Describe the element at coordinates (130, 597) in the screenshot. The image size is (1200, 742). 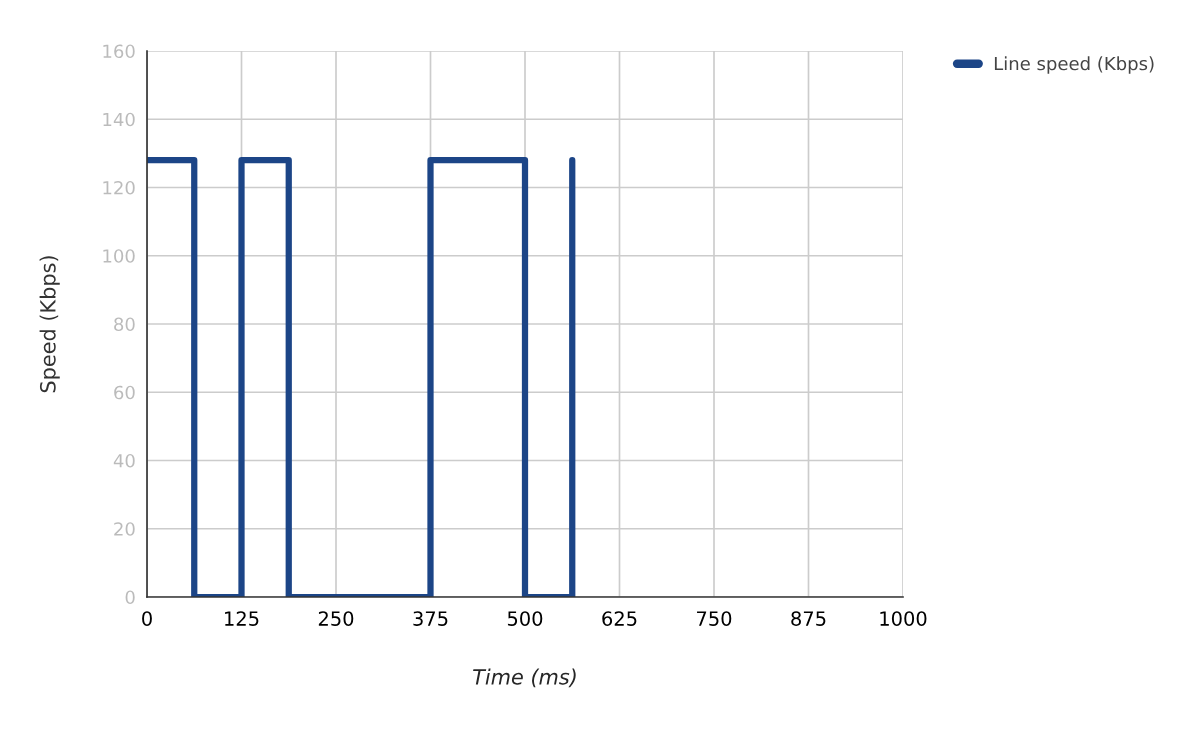
I see `y-tick-label: 0` at that location.